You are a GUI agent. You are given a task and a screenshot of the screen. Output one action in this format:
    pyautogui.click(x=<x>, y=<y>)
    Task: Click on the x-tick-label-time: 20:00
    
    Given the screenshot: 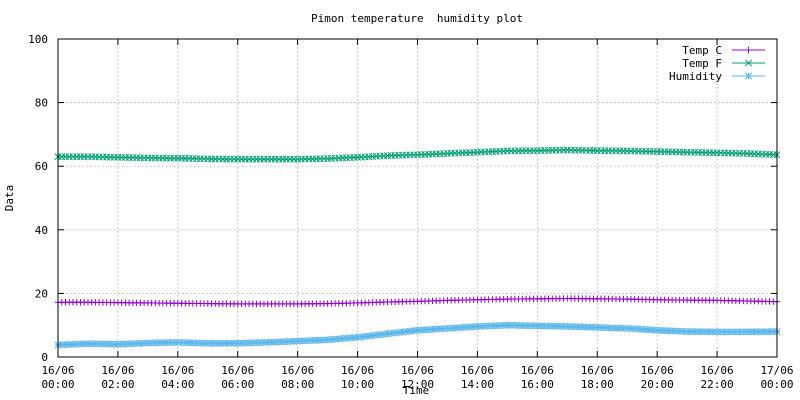 What is the action you would take?
    pyautogui.click(x=657, y=384)
    